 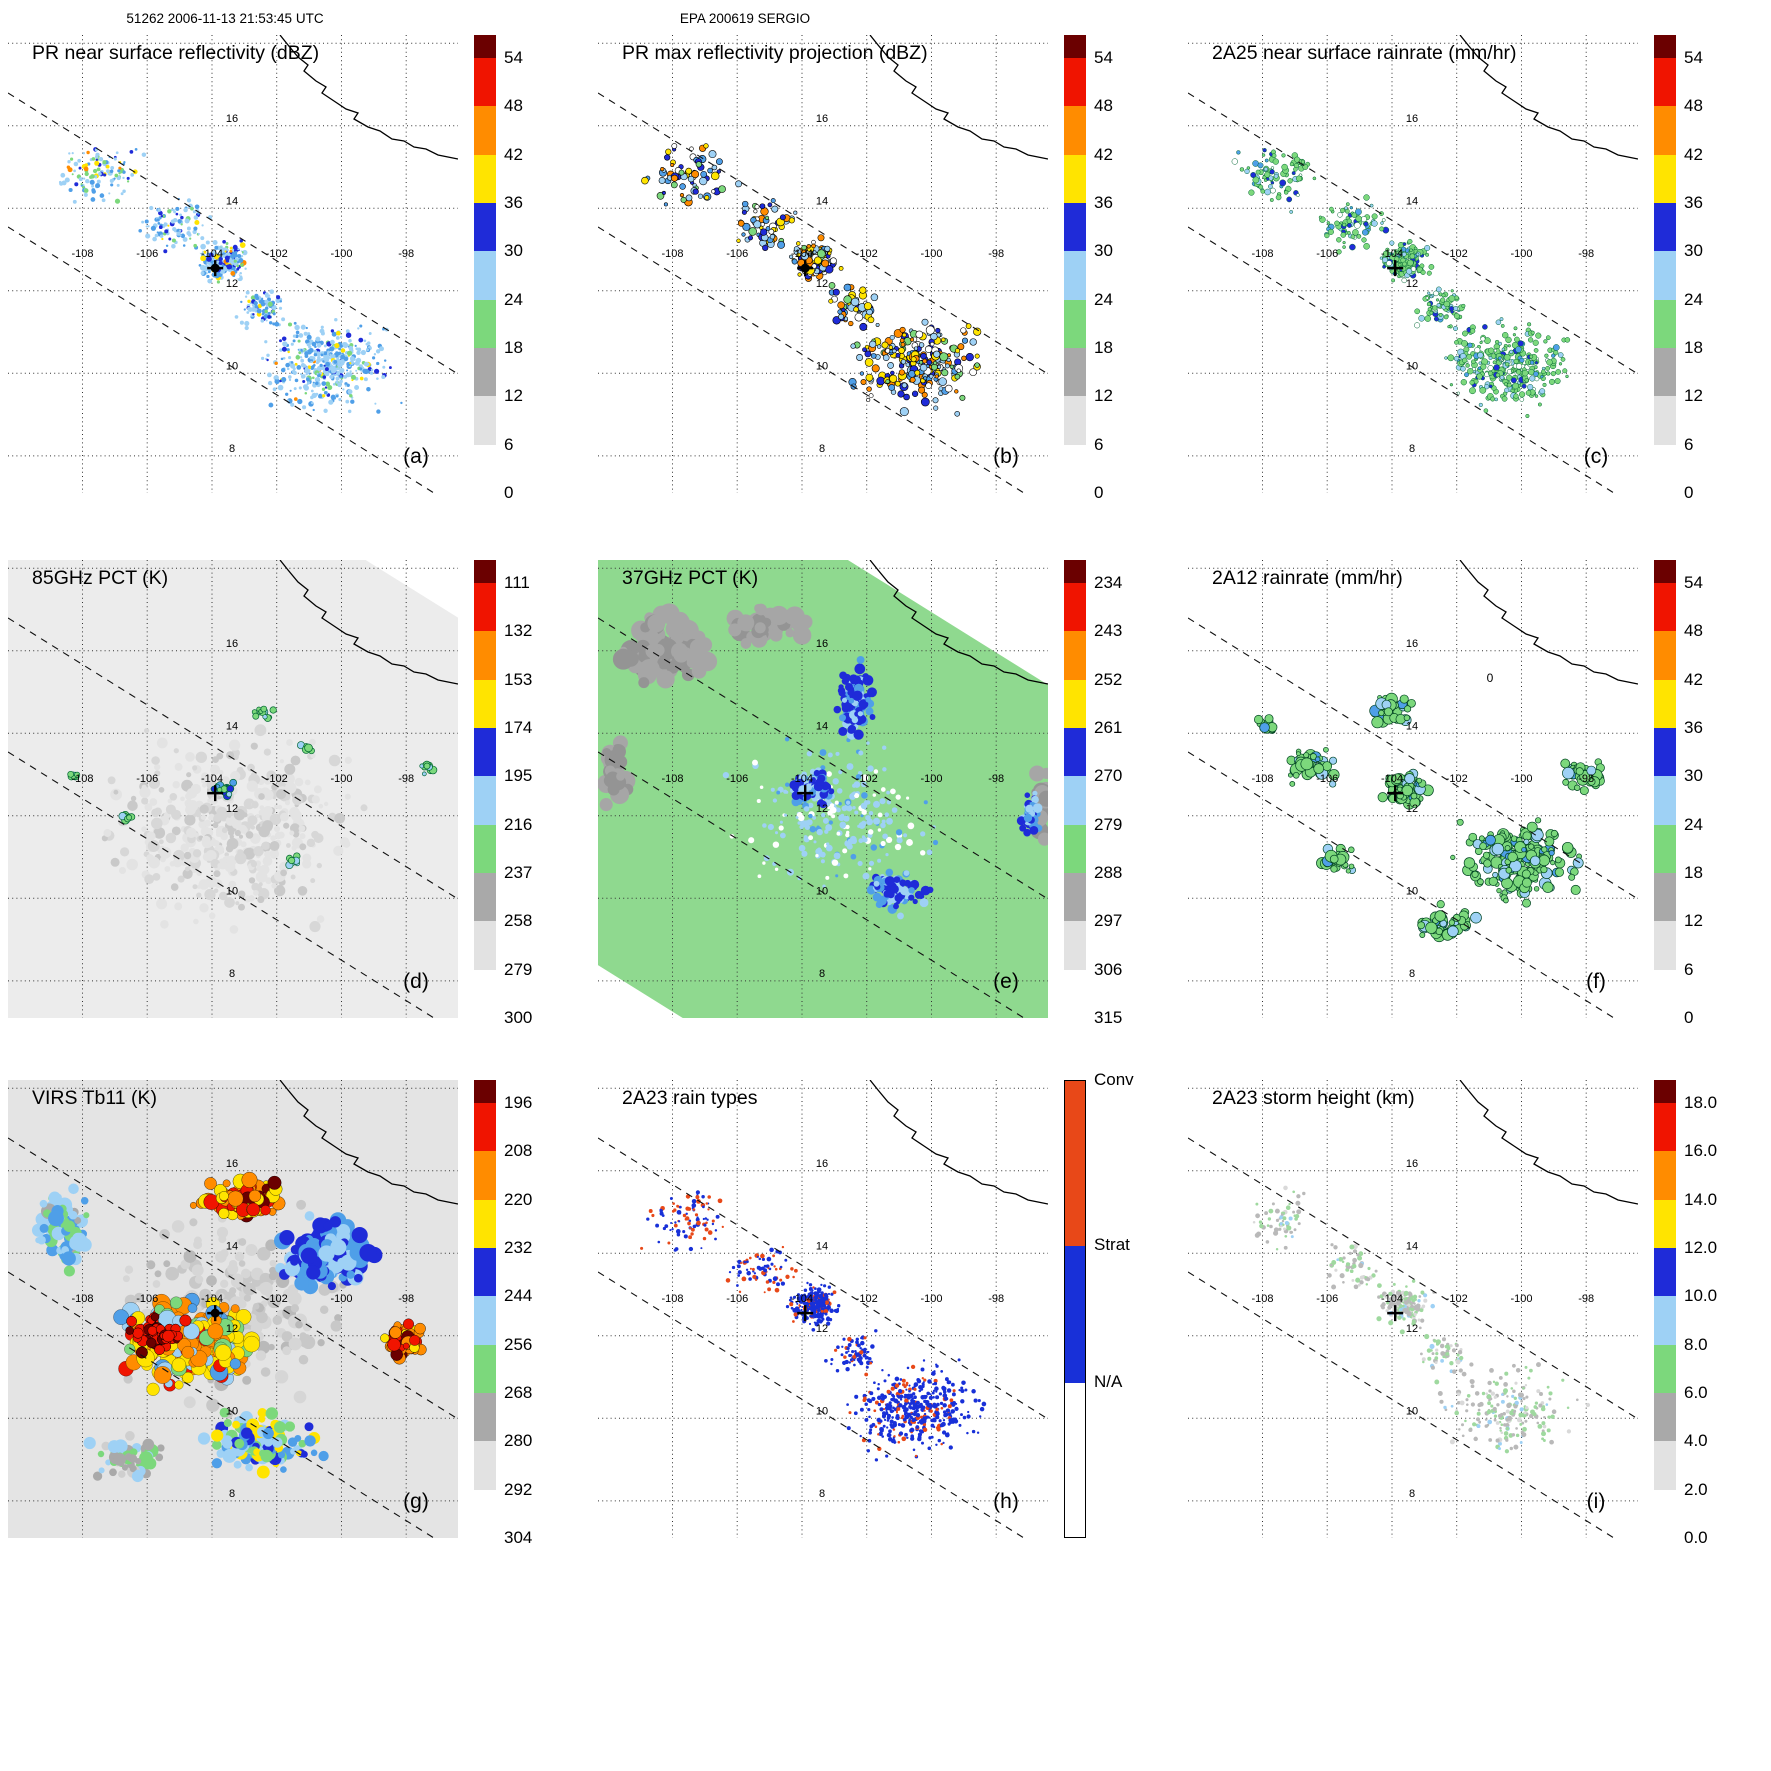 What do you see at coordinates (1108, 727) in the screenshot?
I see `colorbar-tick: 261` at bounding box center [1108, 727].